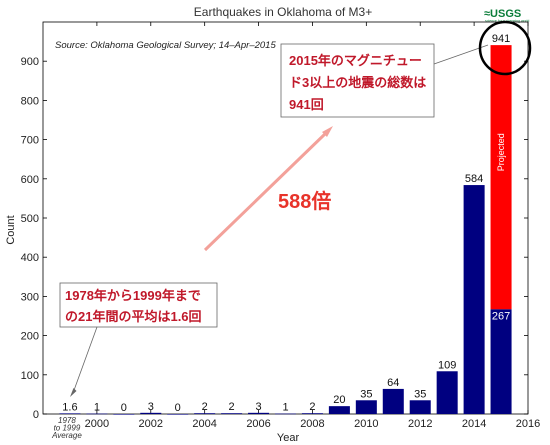 The height and width of the screenshot is (445, 550). I want to click on bar-2011, so click(393, 401).